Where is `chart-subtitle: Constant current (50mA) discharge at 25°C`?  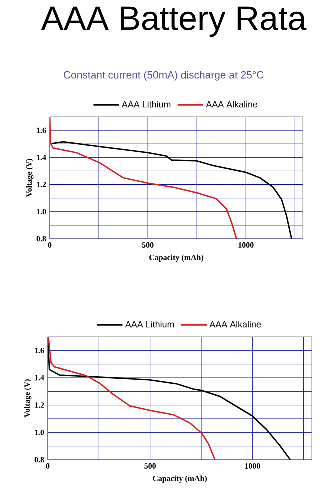 chart-subtitle: Constant current (50mA) discharge at 25°C is located at coordinates (164, 76).